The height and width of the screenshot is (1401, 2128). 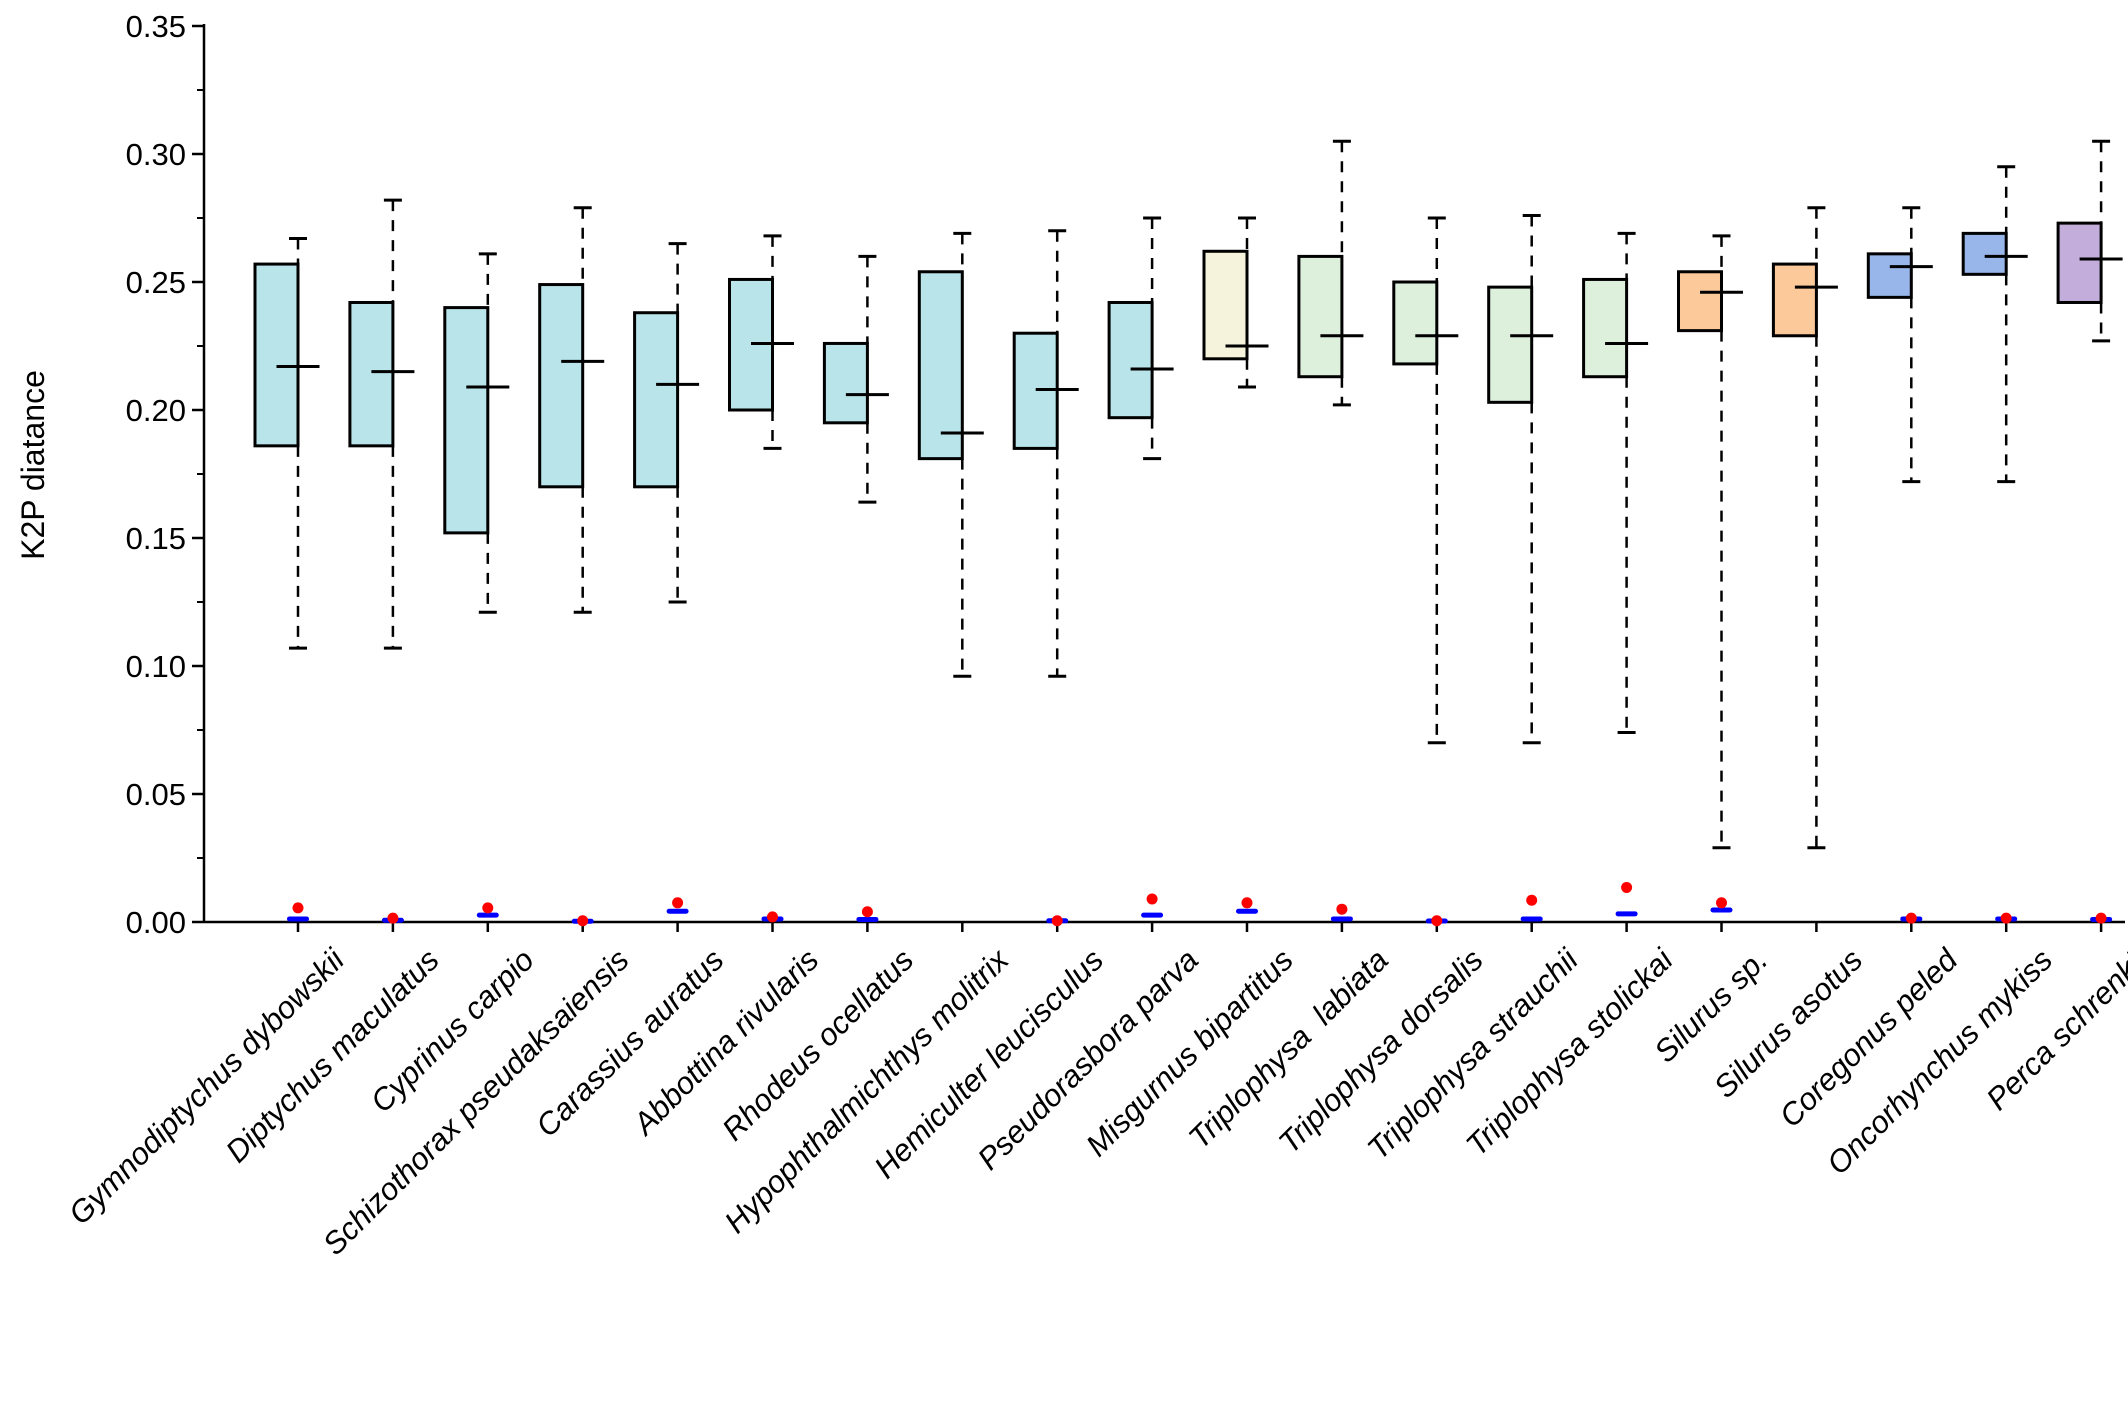 What do you see at coordinates (156, 282) in the screenshot?
I see `y-tick-label: 0.25` at bounding box center [156, 282].